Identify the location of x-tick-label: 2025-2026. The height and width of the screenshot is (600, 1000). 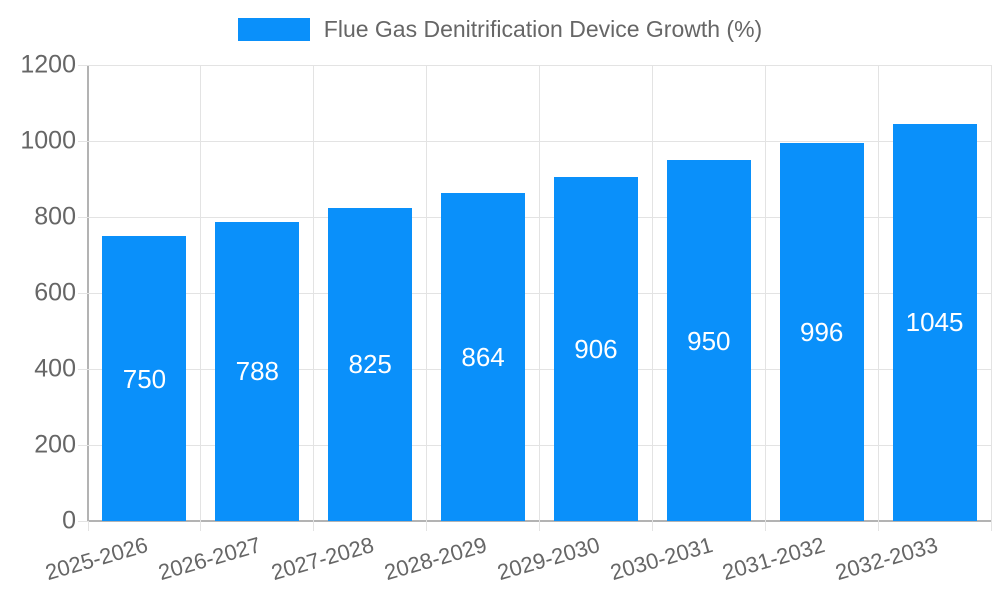
(96, 559).